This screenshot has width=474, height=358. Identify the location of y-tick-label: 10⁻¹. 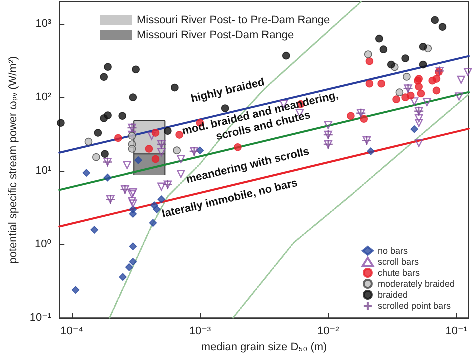
(41, 318).